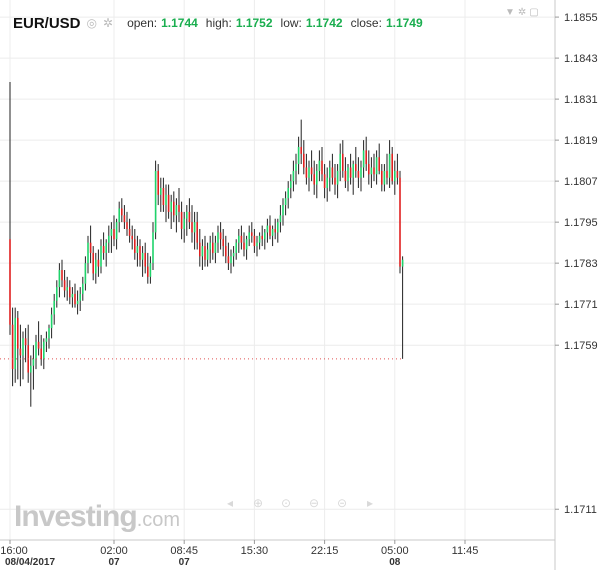  I want to click on x-tick-label: 11:45, so click(465, 551).